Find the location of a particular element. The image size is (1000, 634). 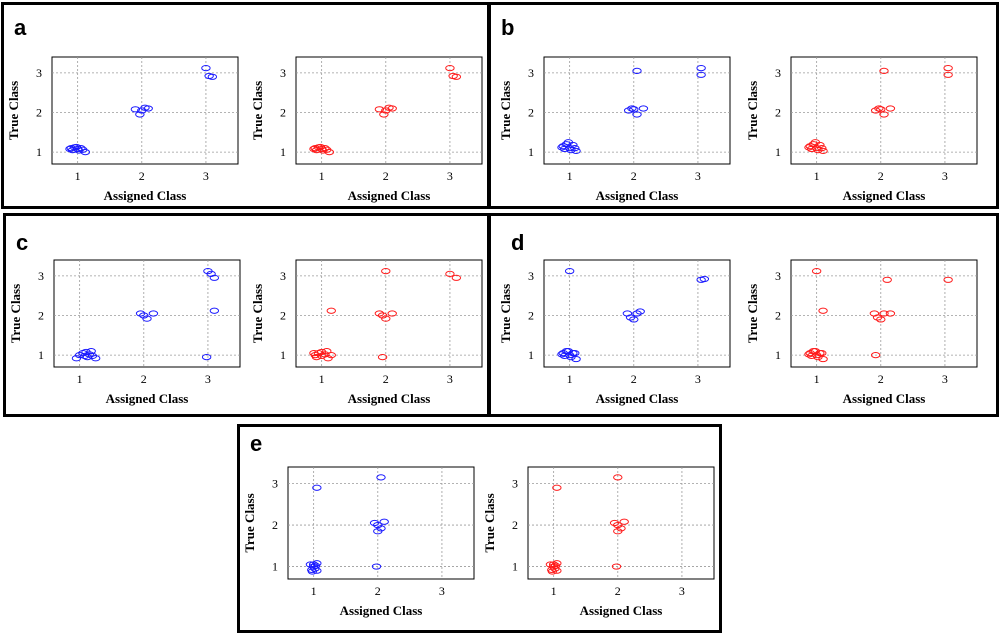

y-tick-label: 3 is located at coordinates (283, 73).